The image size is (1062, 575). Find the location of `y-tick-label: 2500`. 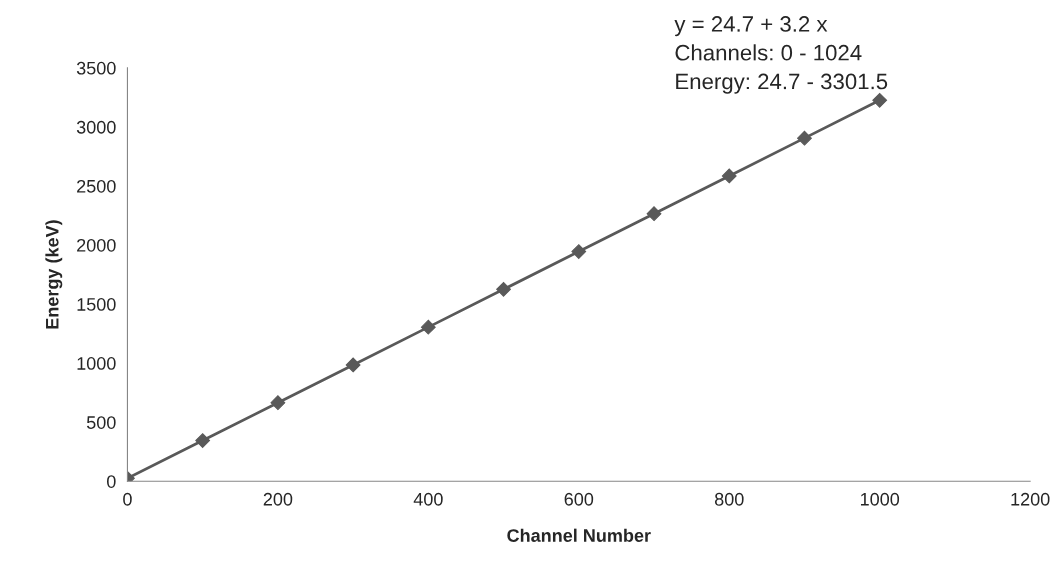

y-tick-label: 2500 is located at coordinates (96, 186).